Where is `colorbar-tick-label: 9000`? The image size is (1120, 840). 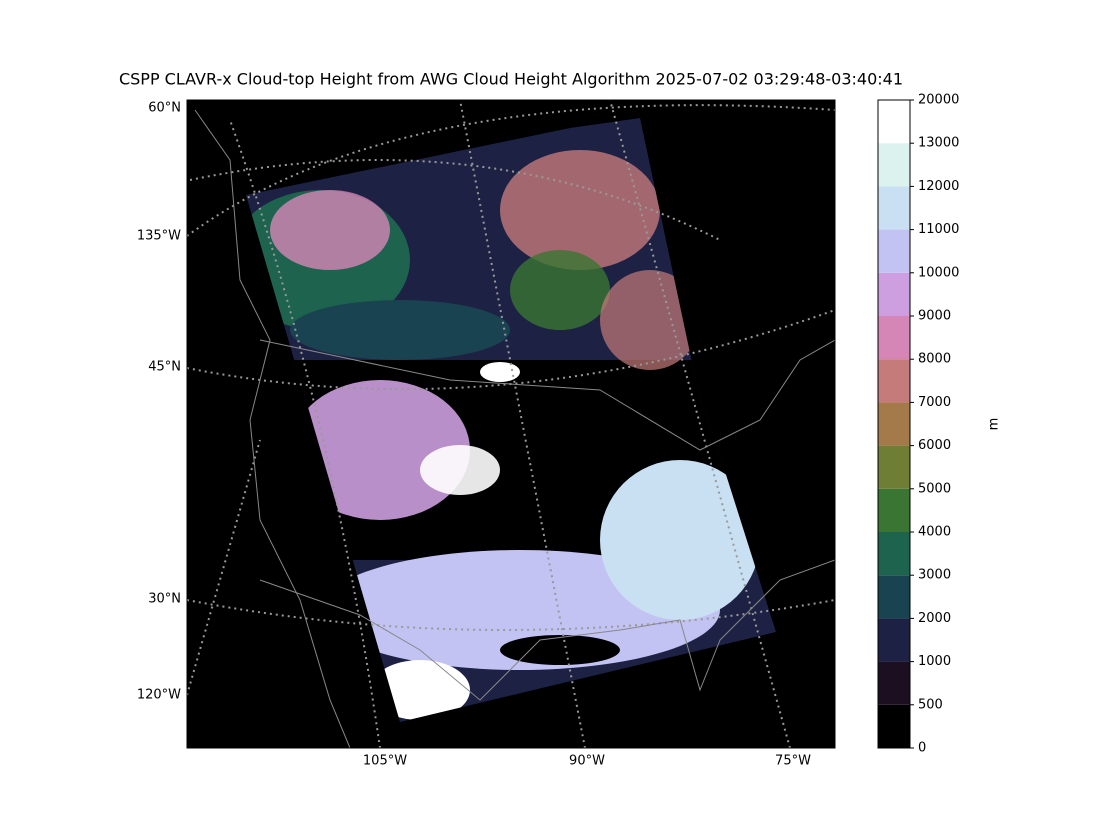
colorbar-tick-label: 9000 is located at coordinates (934, 316).